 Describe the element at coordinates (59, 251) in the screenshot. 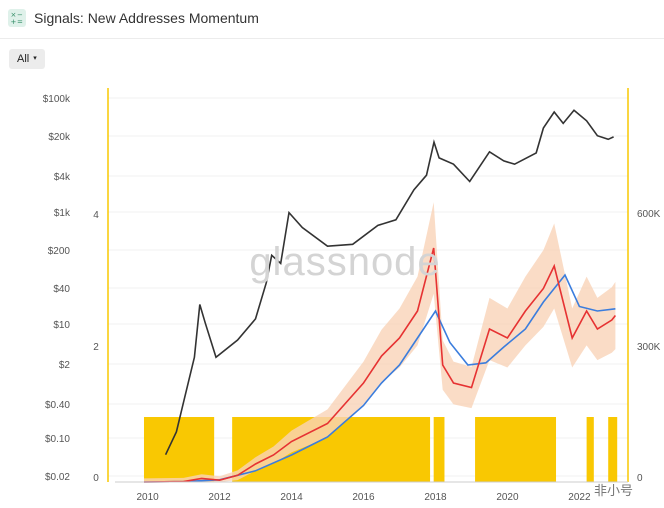

I see `y-tick-label: $200` at that location.